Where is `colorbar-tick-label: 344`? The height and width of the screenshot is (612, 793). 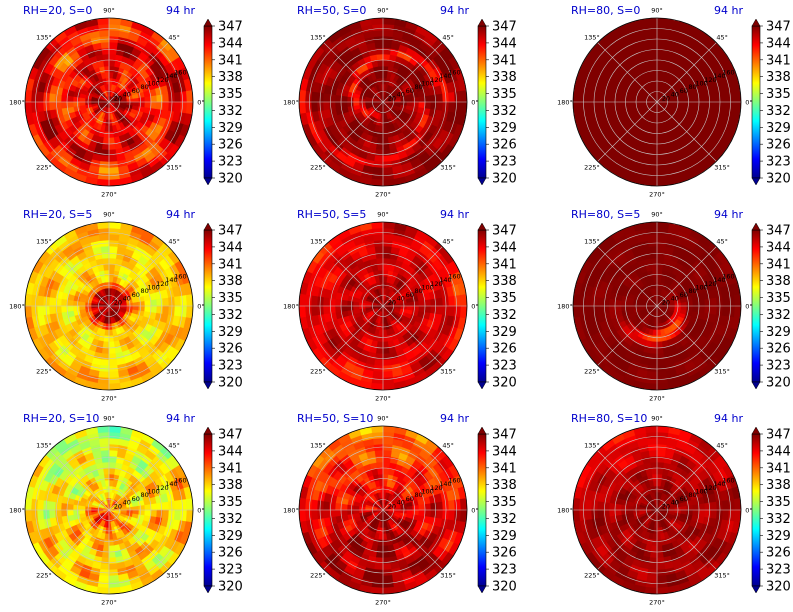
colorbar-tick-label: 344 is located at coordinates (778, 43).